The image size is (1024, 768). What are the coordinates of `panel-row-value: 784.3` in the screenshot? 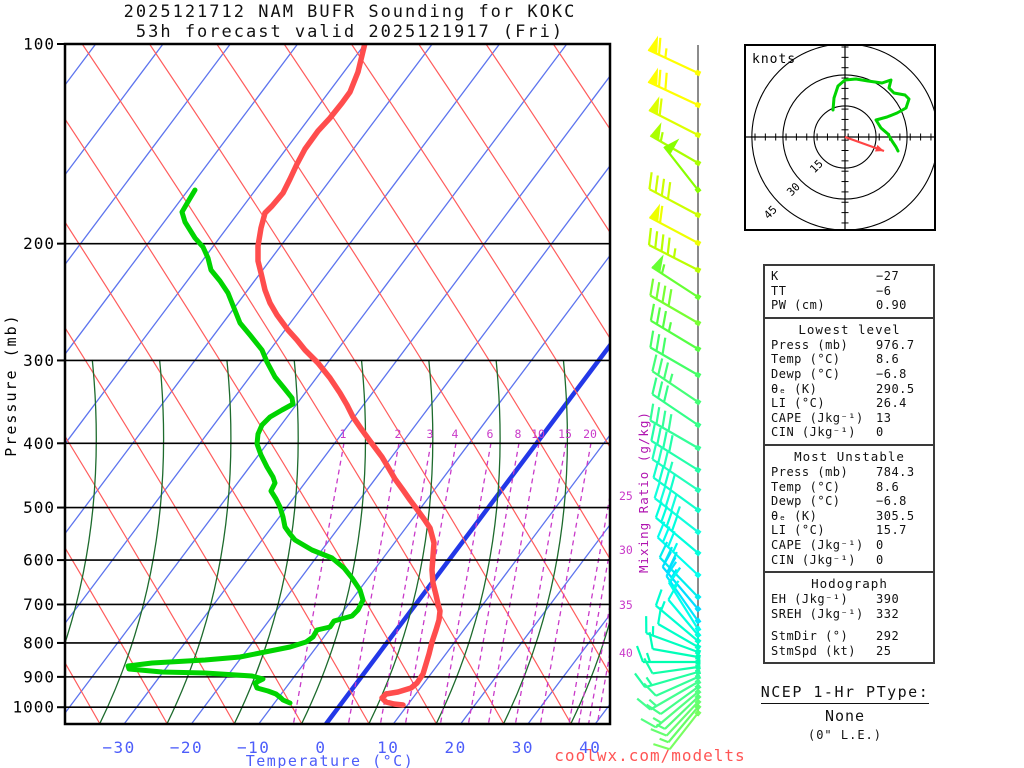 It's located at (895, 471).